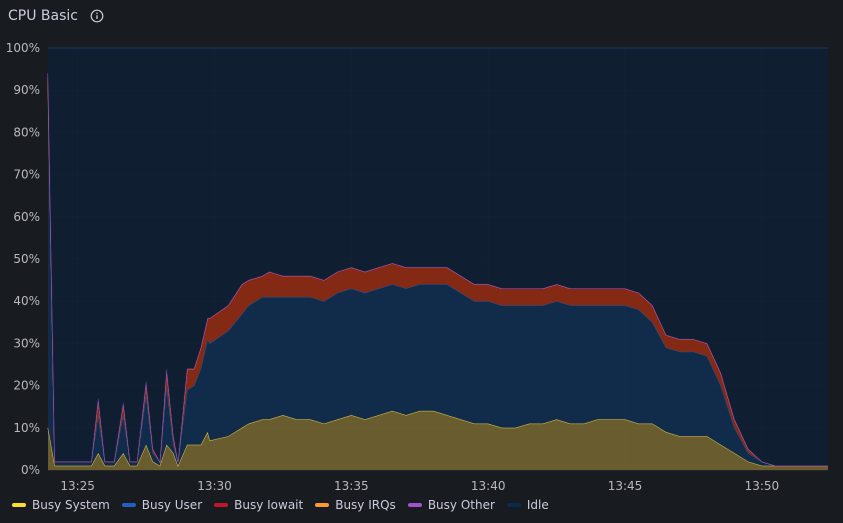  Describe the element at coordinates (172, 505) in the screenshot. I see `legend-label: Busy User` at that location.